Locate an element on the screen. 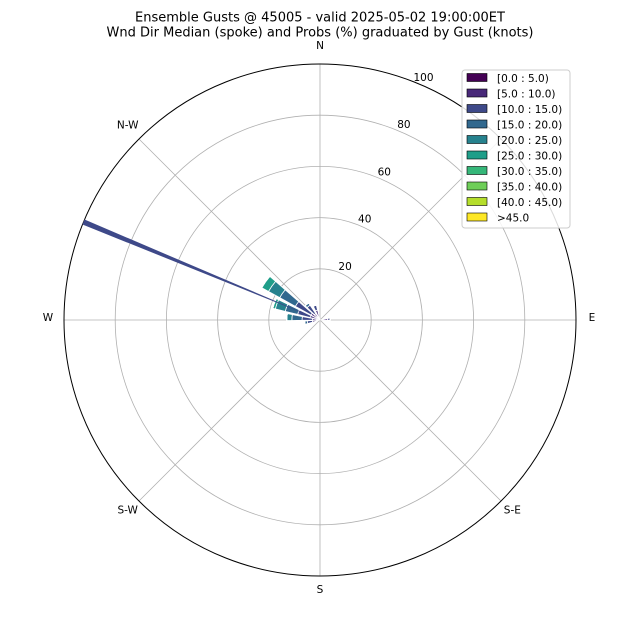  direction-label: W is located at coordinates (48, 318).